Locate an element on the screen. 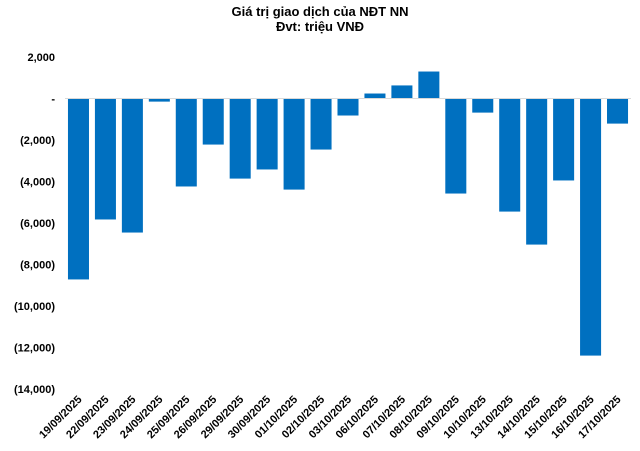  y-tick-label: (2,000) is located at coordinates (37, 141).